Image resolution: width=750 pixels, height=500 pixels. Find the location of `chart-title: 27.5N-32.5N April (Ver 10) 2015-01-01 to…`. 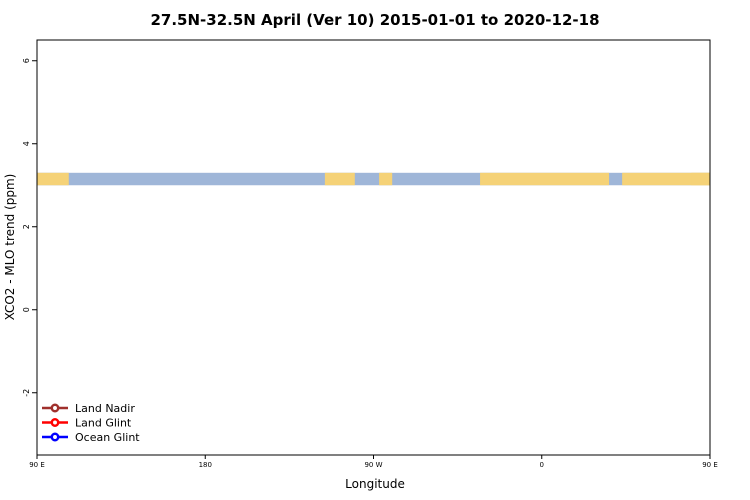

chart-title: 27.5N-32.5N April (Ver 10) 2015-01-01 to… is located at coordinates (374, 20).